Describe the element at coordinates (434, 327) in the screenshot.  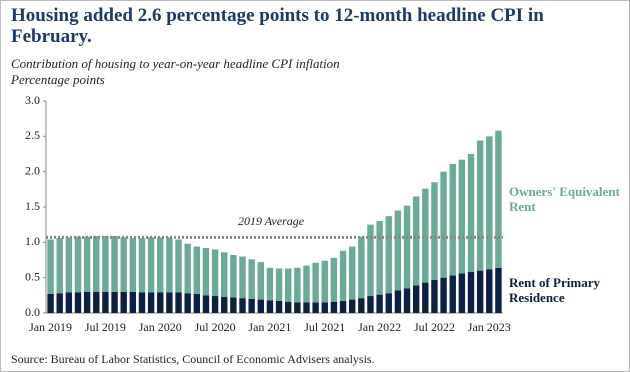
I see `x-tick-label: Jul 2022` at that location.